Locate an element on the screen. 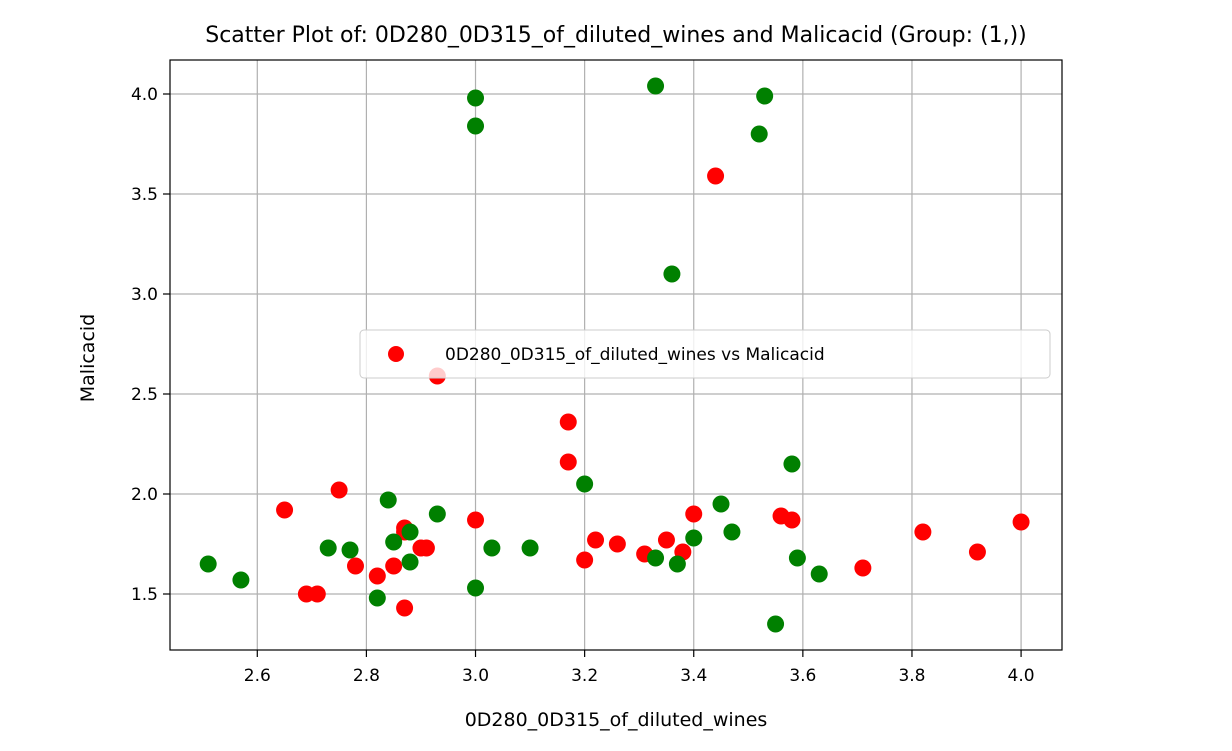 Image resolution: width=1232 pixels, height=751 pixels. y-tick-label: 3.5 is located at coordinates (144, 195).